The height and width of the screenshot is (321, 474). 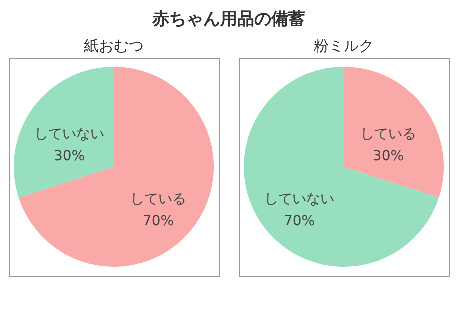 What do you see at coordinates (114, 46) in the screenshot?
I see `chart-title: 紙おむつ` at bounding box center [114, 46].